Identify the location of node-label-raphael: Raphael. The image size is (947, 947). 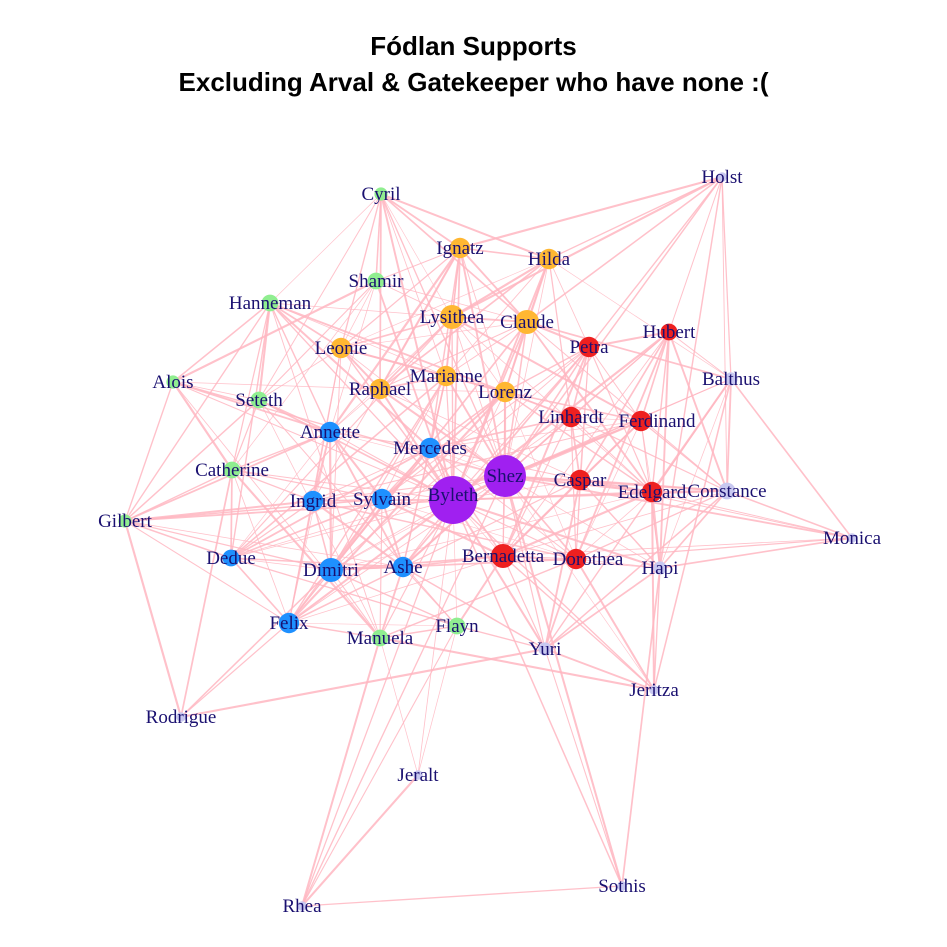
(380, 389).